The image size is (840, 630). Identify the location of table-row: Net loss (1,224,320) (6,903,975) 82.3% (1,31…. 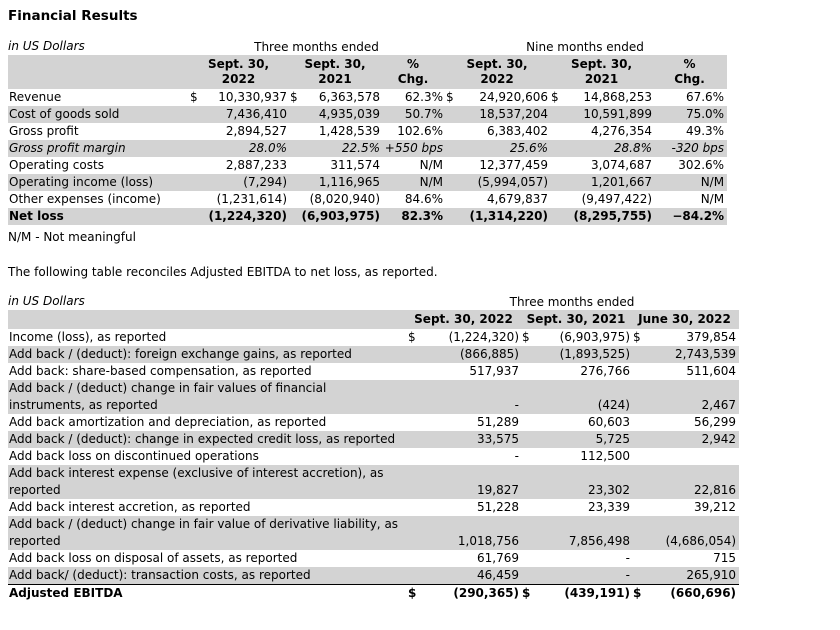
(368, 216).